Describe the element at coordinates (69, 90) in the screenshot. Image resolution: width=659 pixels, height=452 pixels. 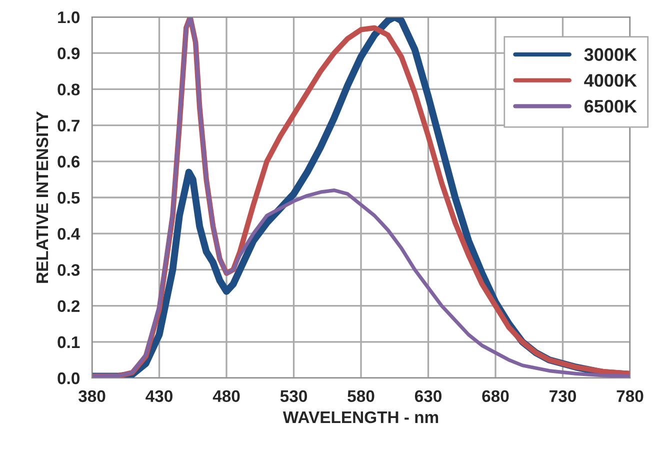
I see `y-tick-label: 0.8` at that location.